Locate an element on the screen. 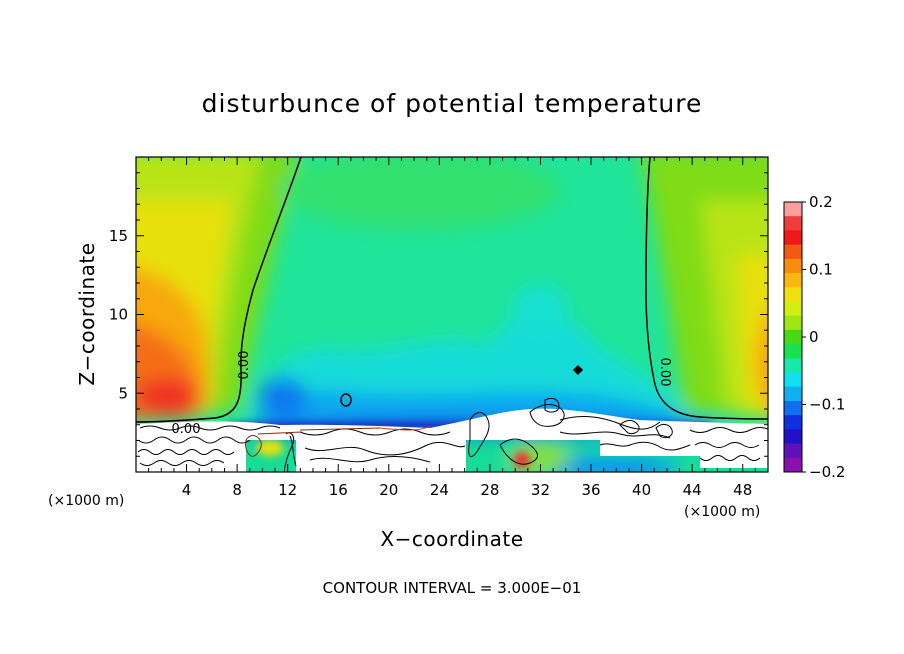 Image resolution: width=904 pixels, height=654 pixels. x-tick-label: 16 is located at coordinates (338, 490).